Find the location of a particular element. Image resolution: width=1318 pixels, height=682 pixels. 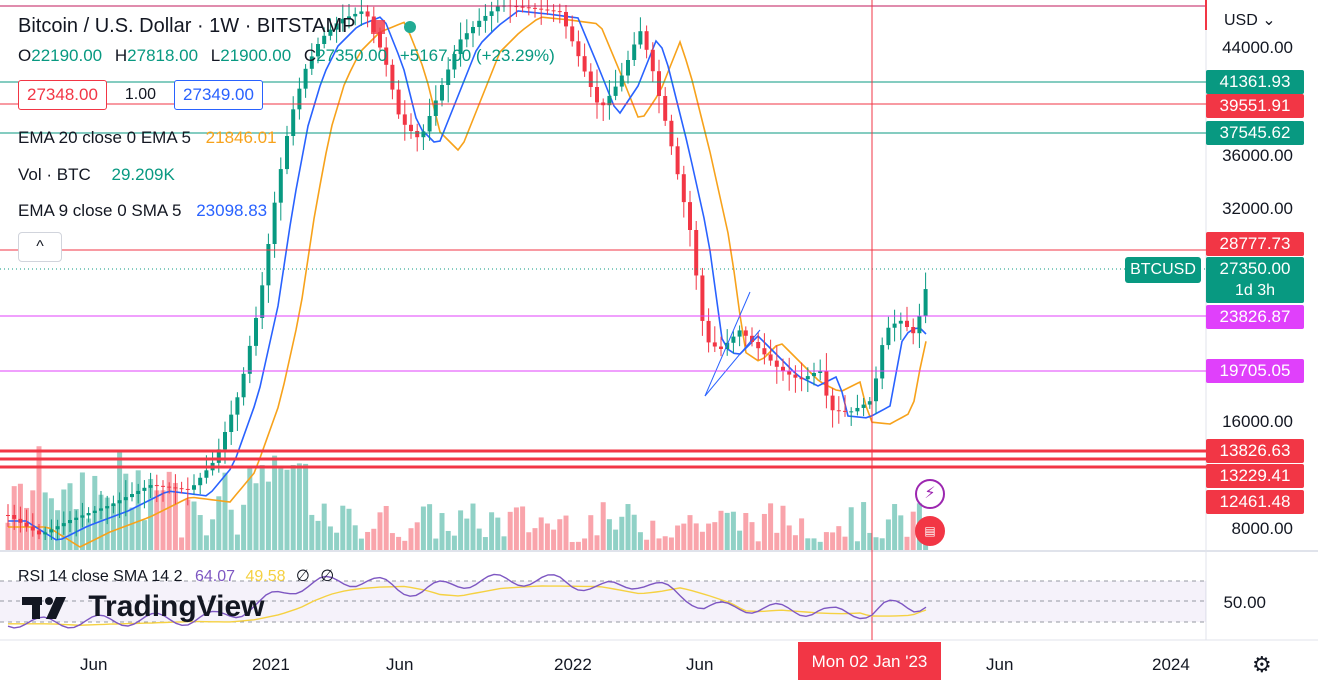

rsi-label: RSI 14 close SMA 14 2 is located at coordinates (100, 576).